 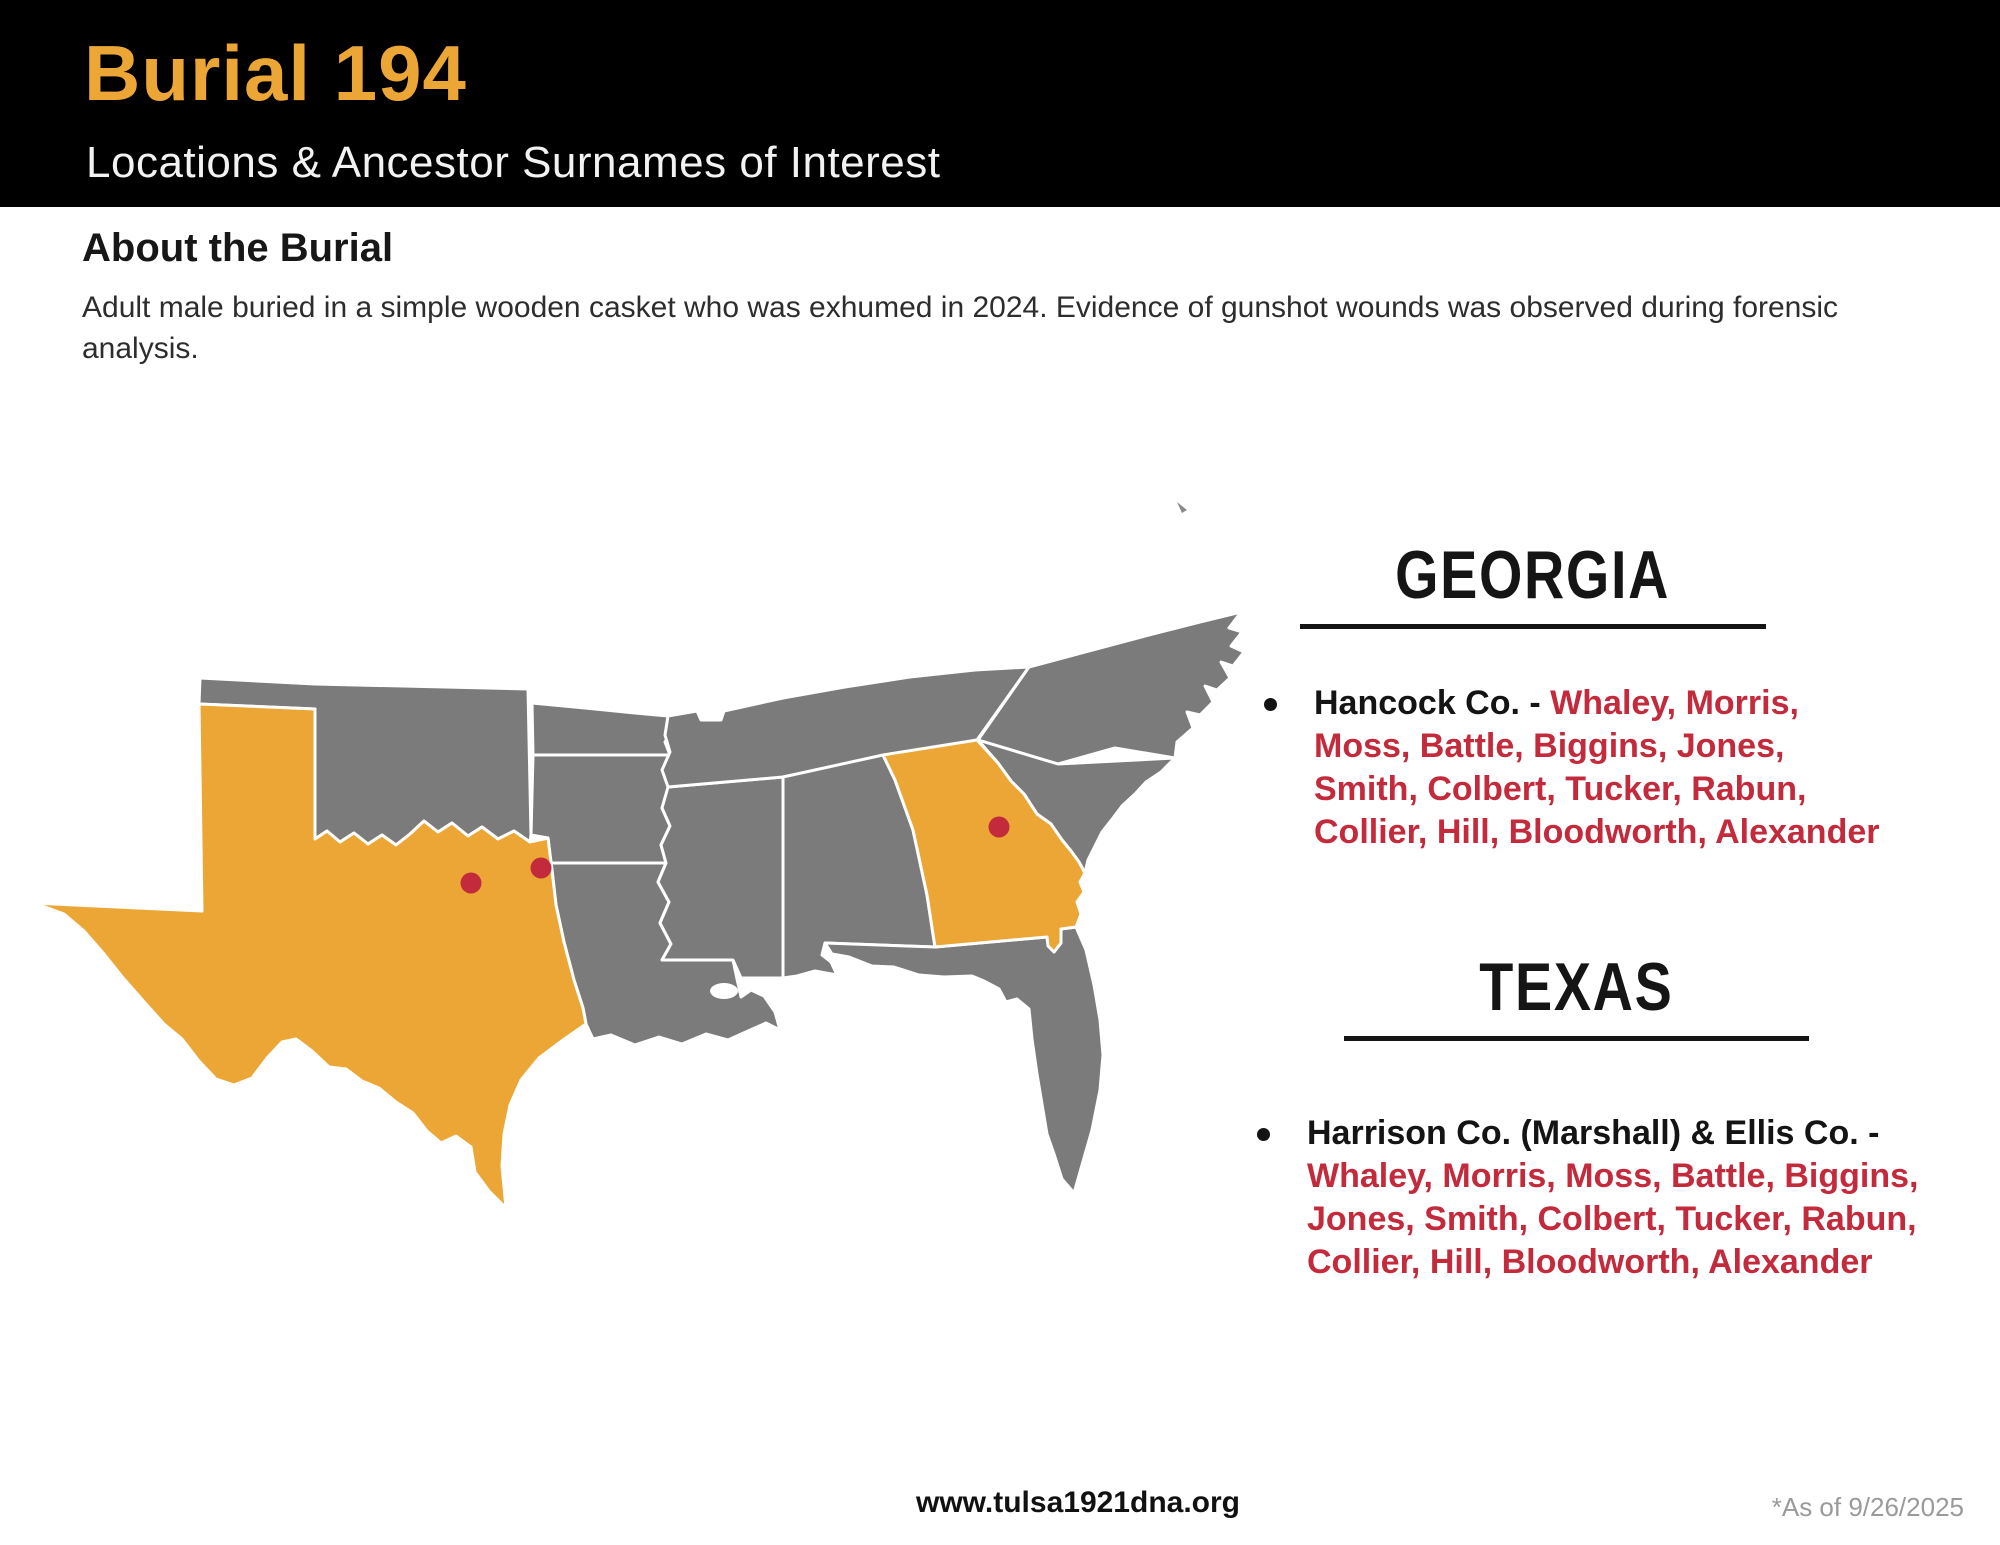 What do you see at coordinates (1432, 703) in the screenshot?
I see `georgia-county-label: Hancock Co. -` at bounding box center [1432, 703].